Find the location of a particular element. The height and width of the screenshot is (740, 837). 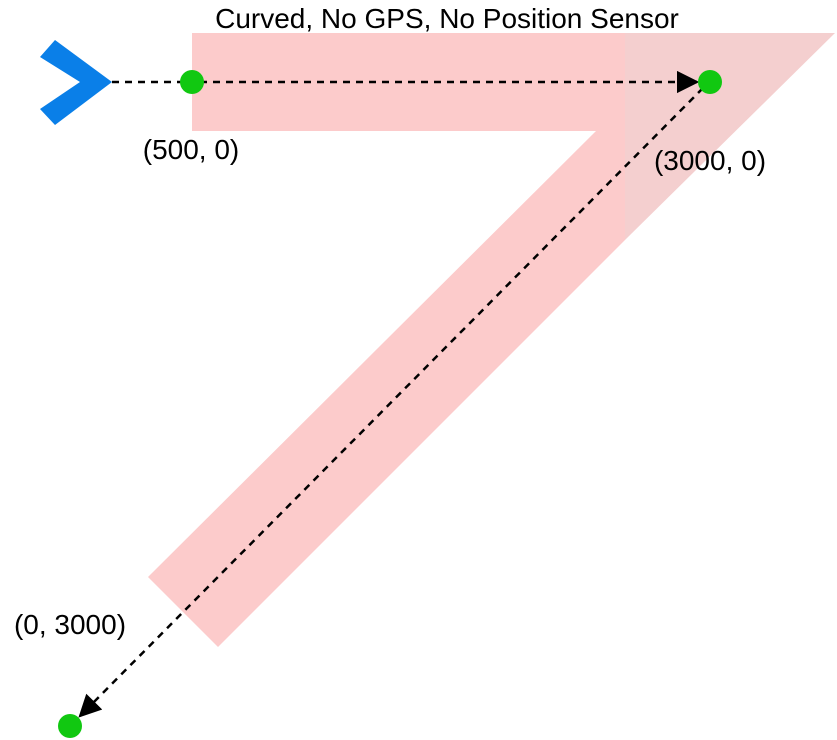

chevron-right-icon is located at coordinates (76, 82).